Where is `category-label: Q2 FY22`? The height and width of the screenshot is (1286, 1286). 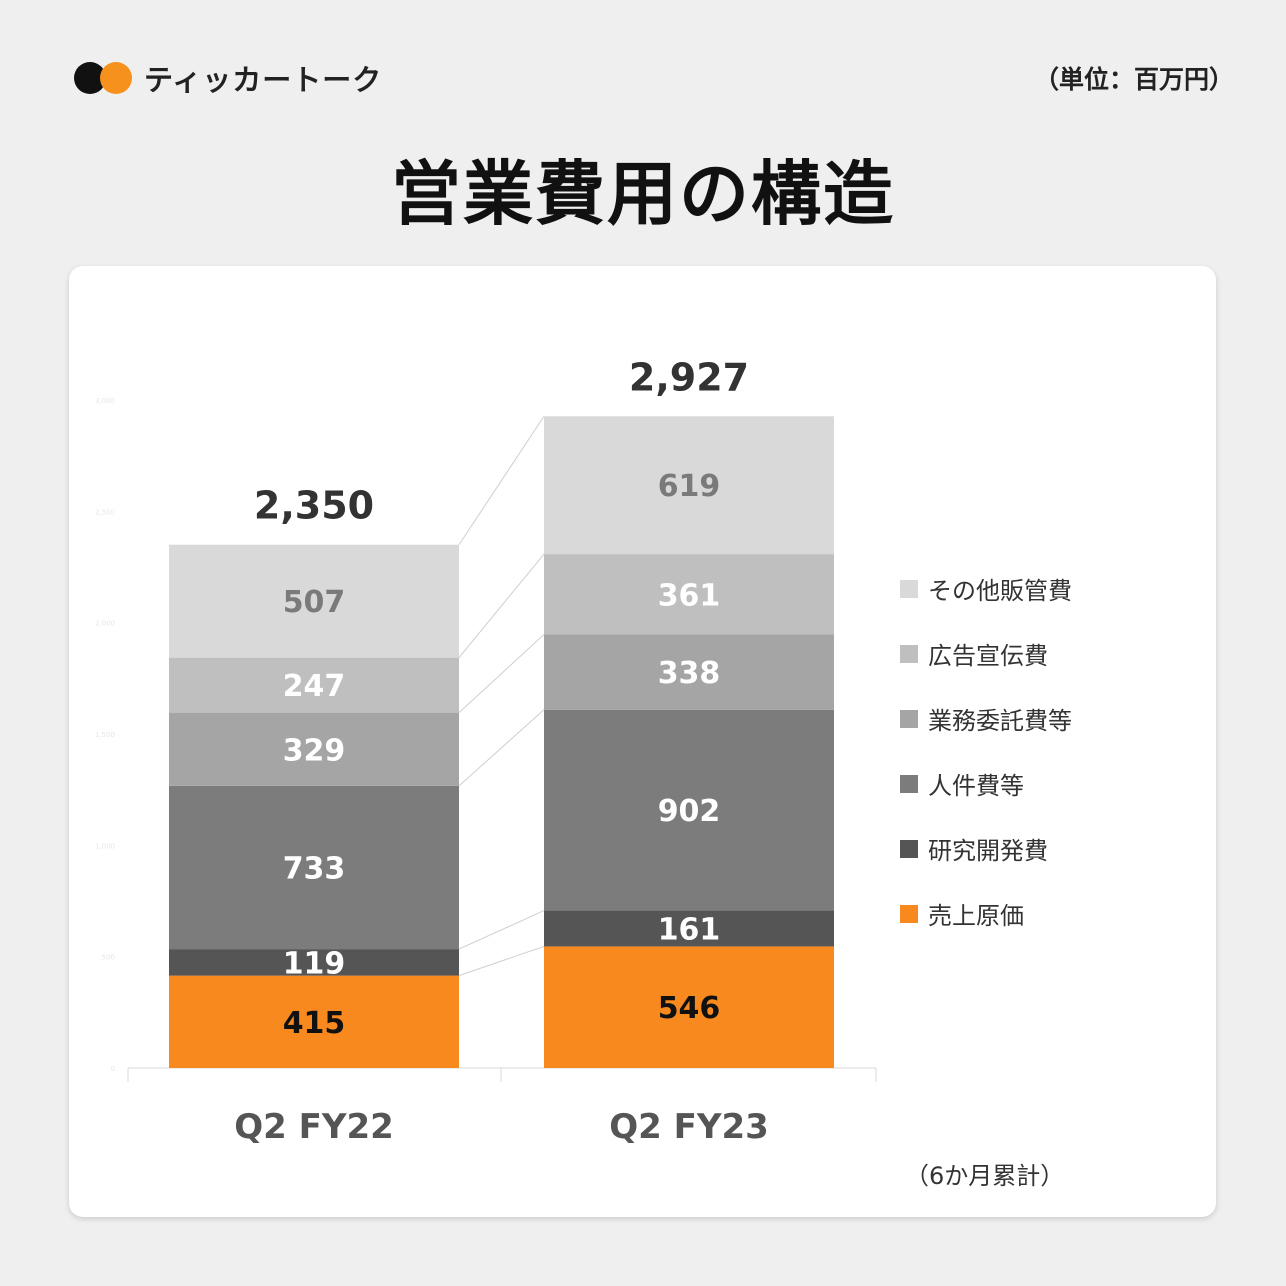
category-label: Q2 FY22 is located at coordinates (314, 1127).